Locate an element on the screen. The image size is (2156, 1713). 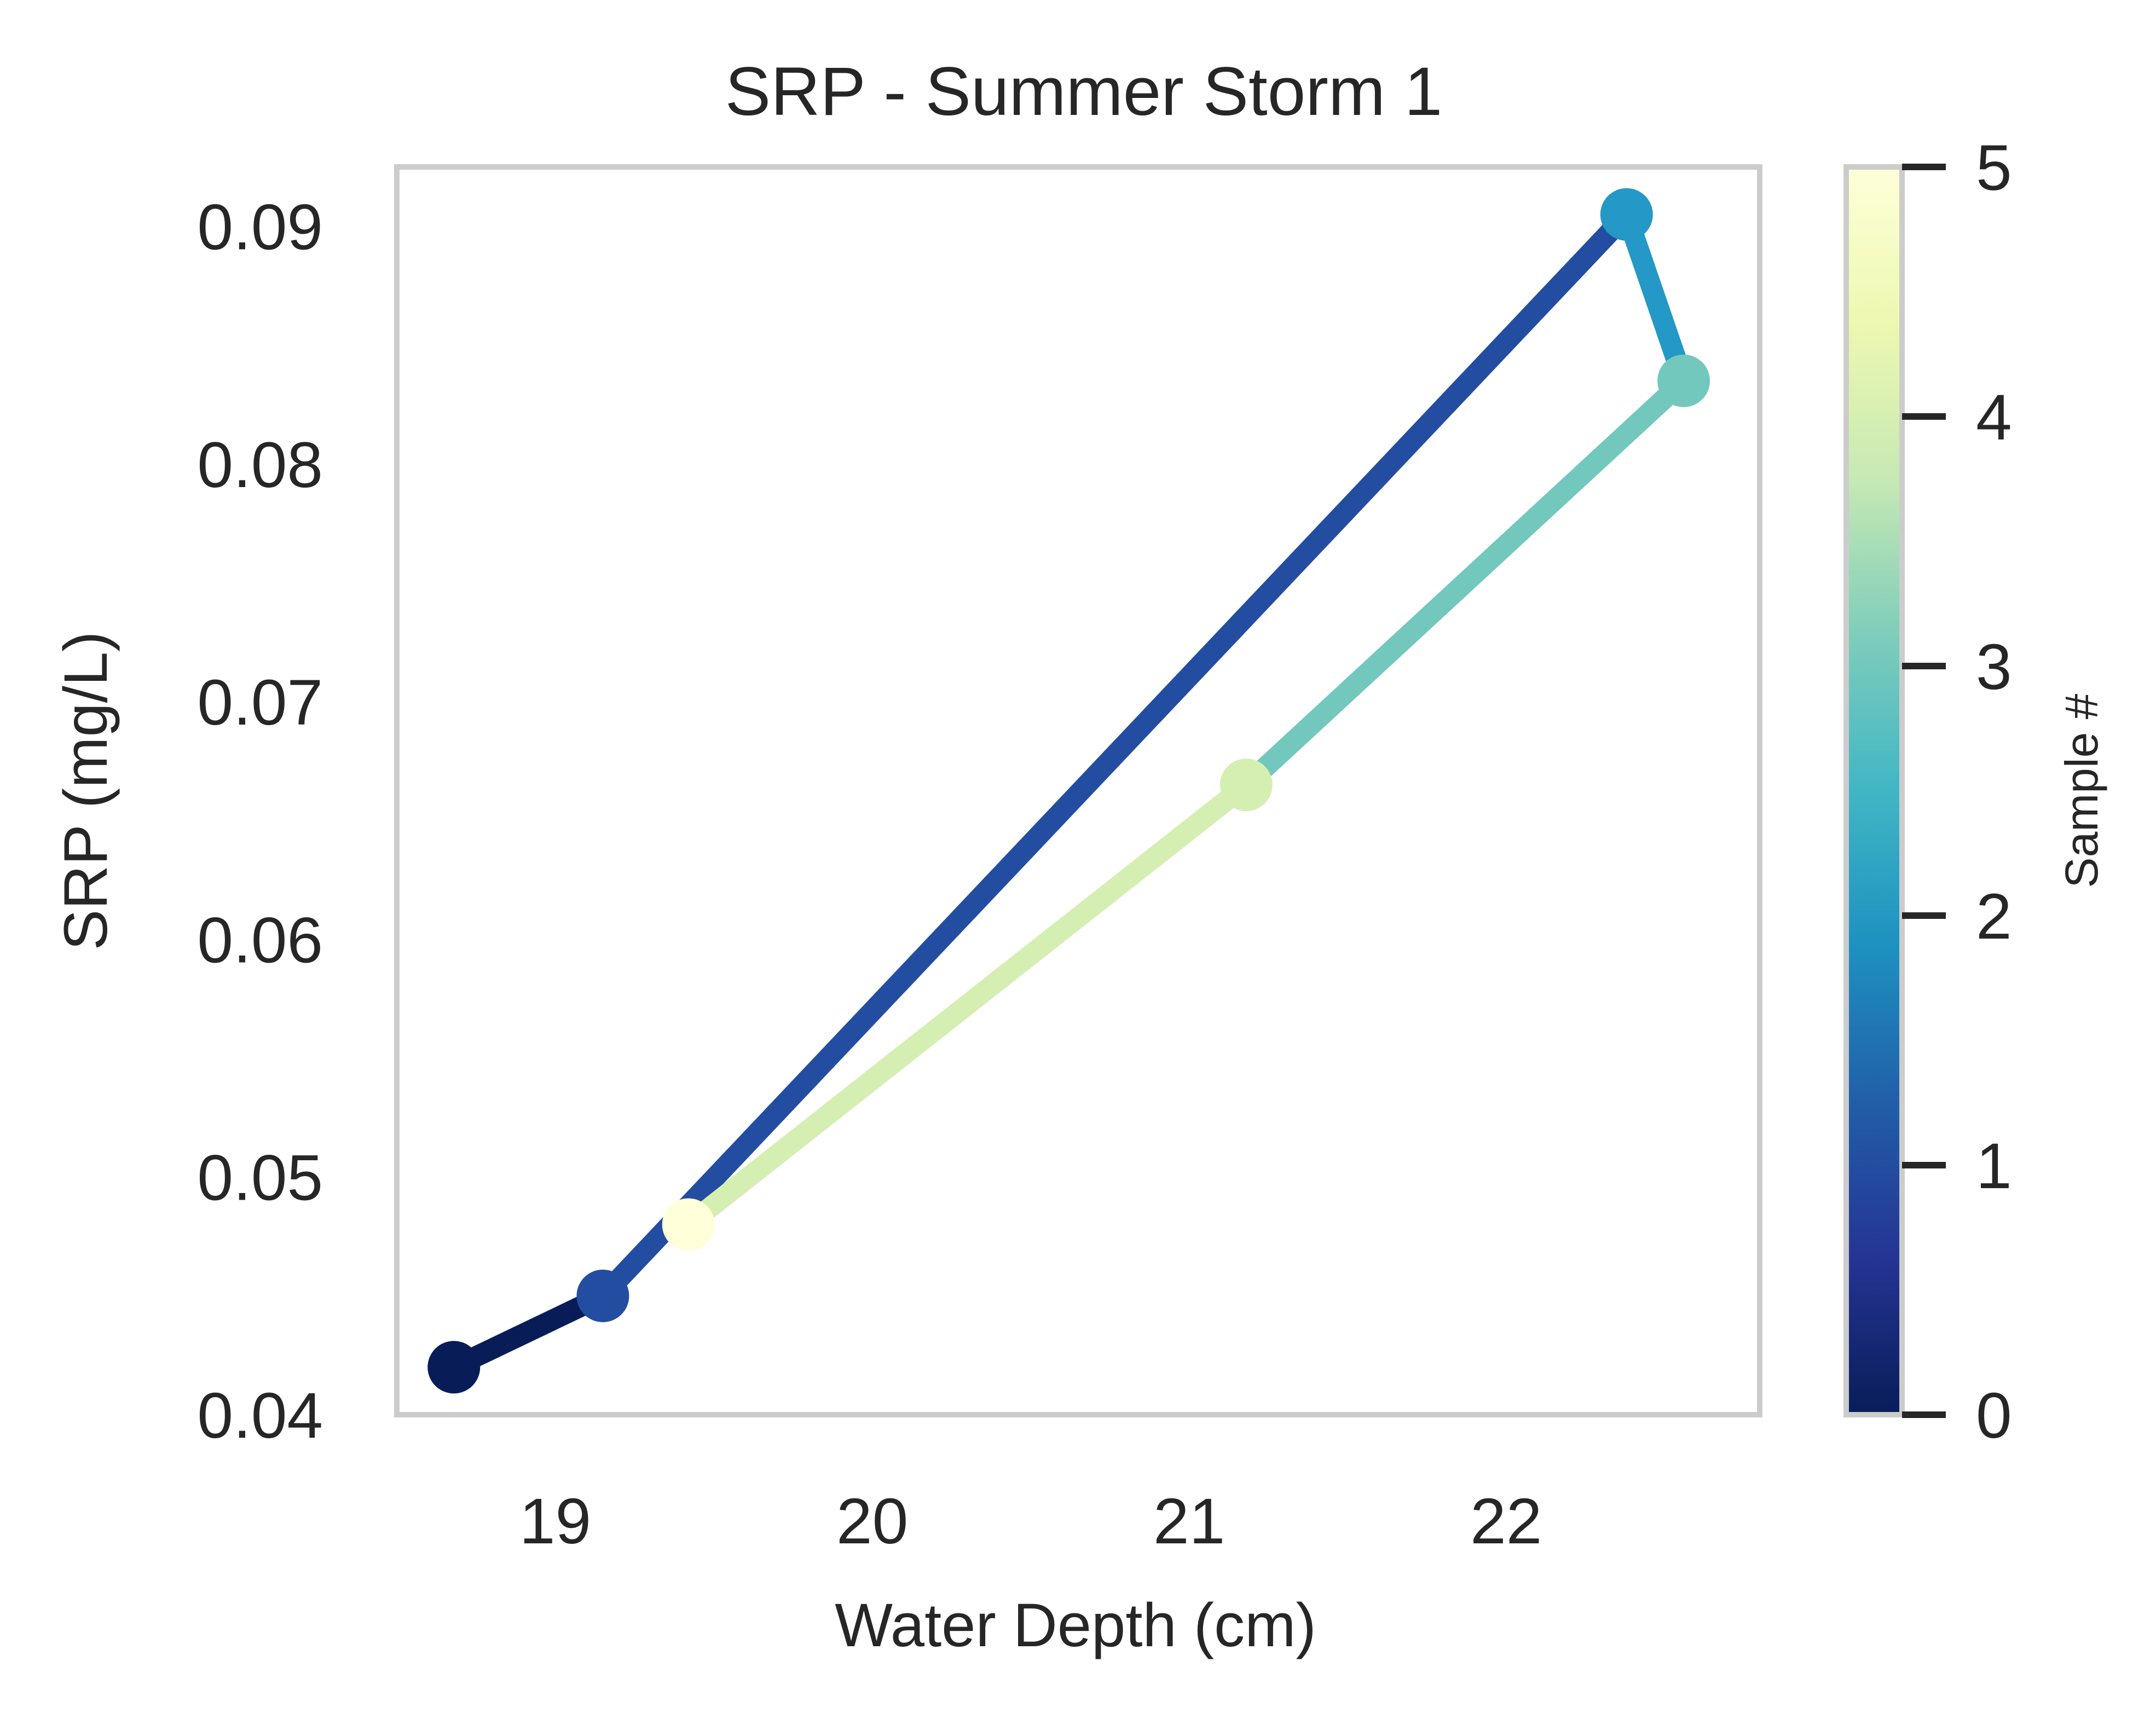
colorbar-frame is located at coordinates (1874, 791).